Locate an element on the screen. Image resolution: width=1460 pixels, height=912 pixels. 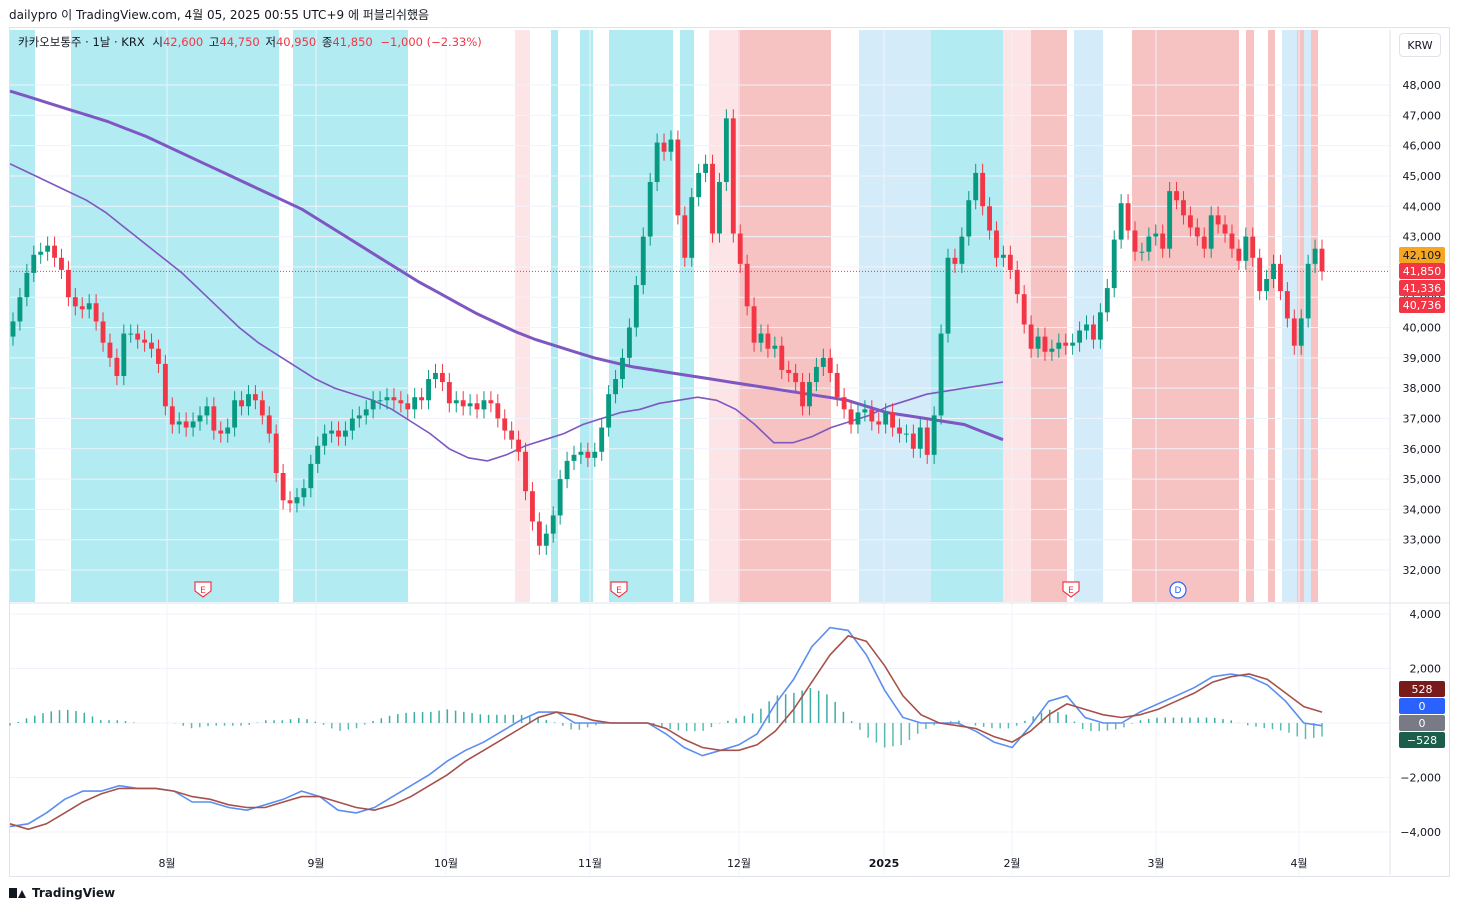
earnings-marker-label: E is located at coordinates (619, 591).